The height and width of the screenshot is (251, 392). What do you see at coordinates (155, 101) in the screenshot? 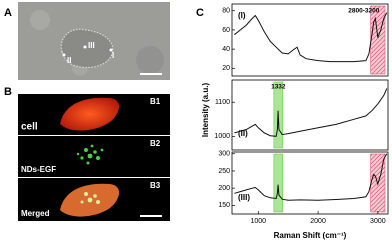
I see `subpanel-id: B1` at bounding box center [155, 101].